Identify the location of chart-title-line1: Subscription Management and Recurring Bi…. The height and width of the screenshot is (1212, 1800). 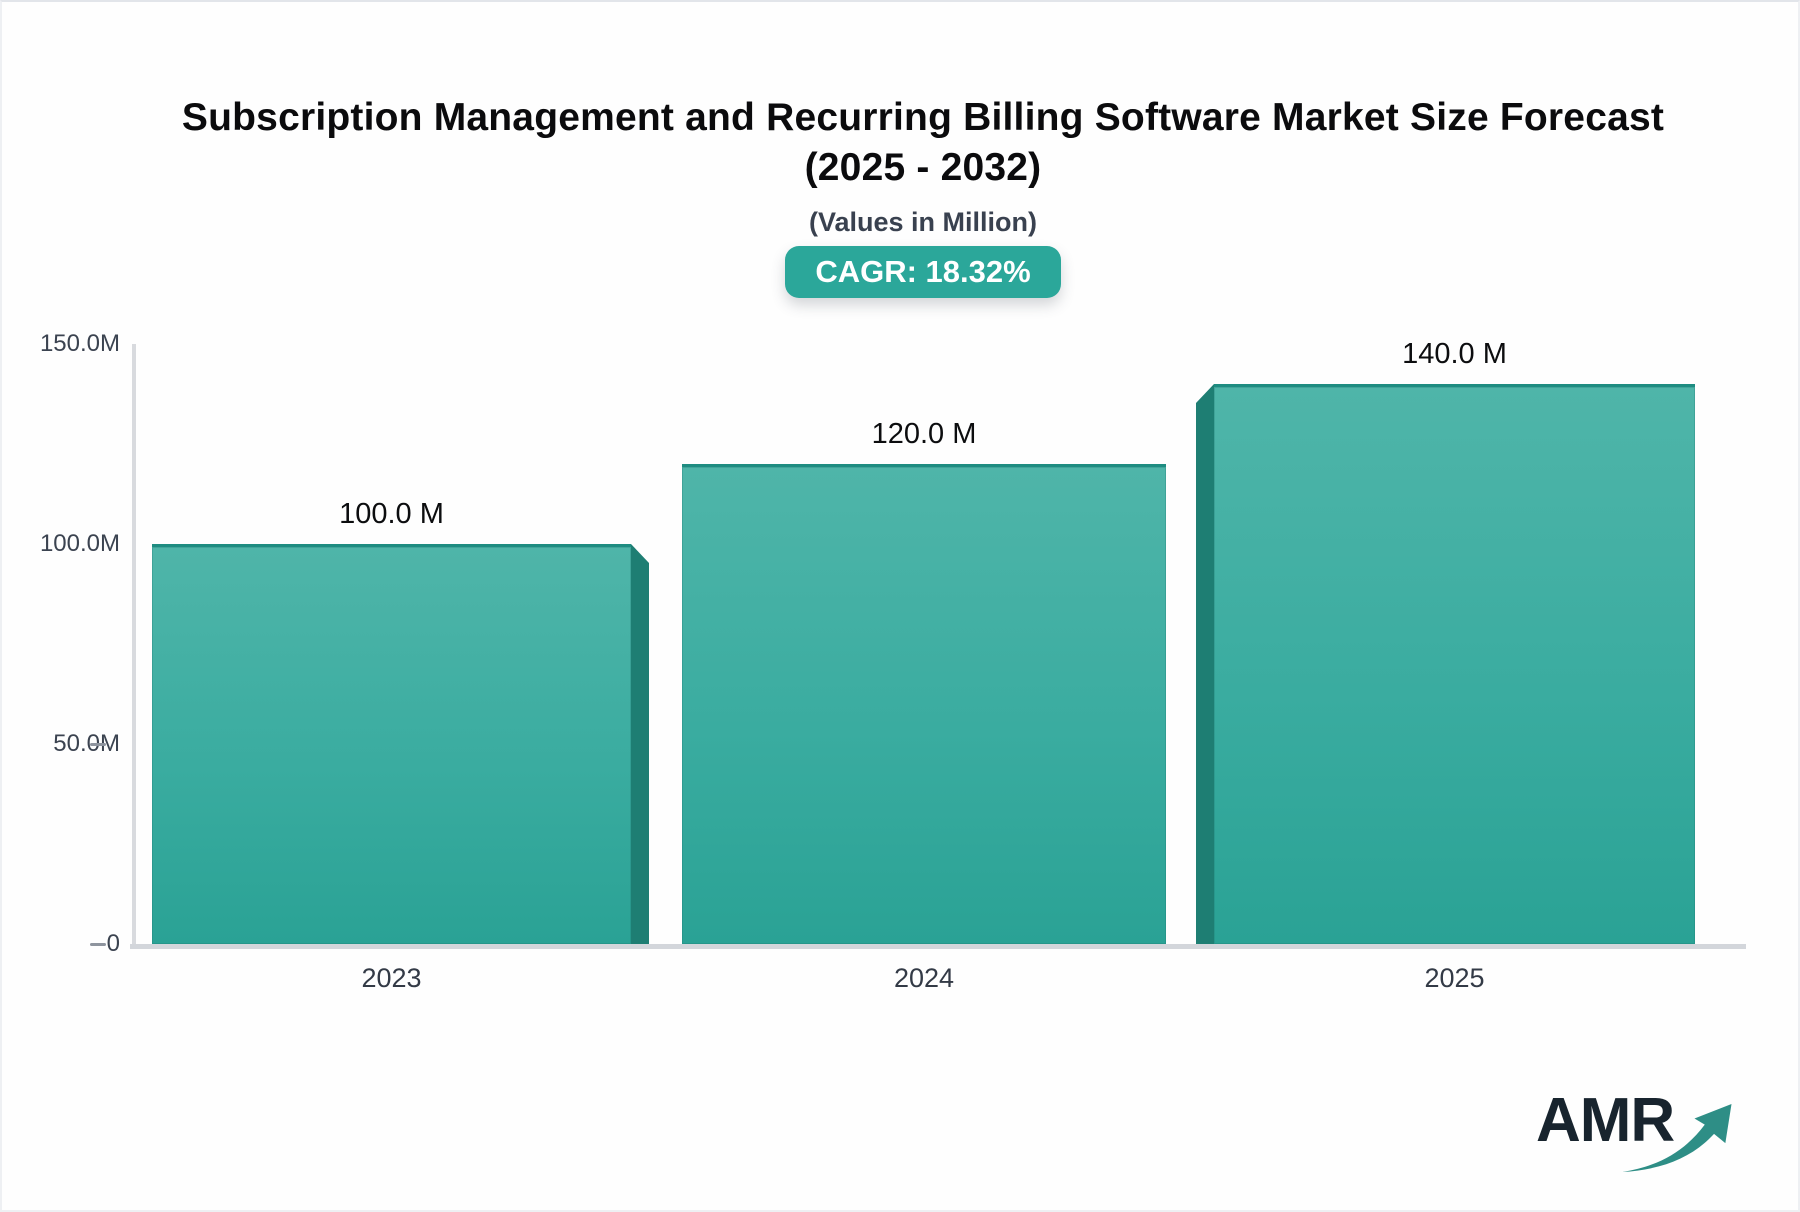
(923, 117).